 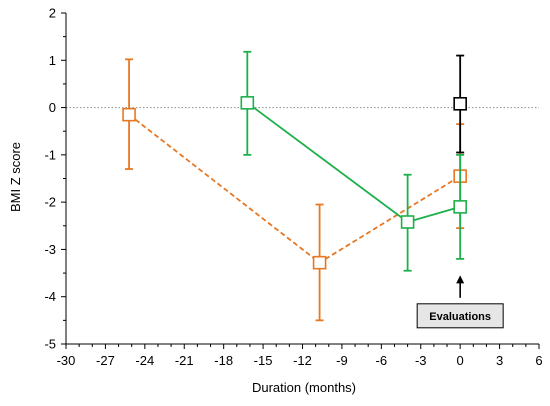 What do you see at coordinates (421, 360) in the screenshot?
I see `x-tick-label: -3` at bounding box center [421, 360].